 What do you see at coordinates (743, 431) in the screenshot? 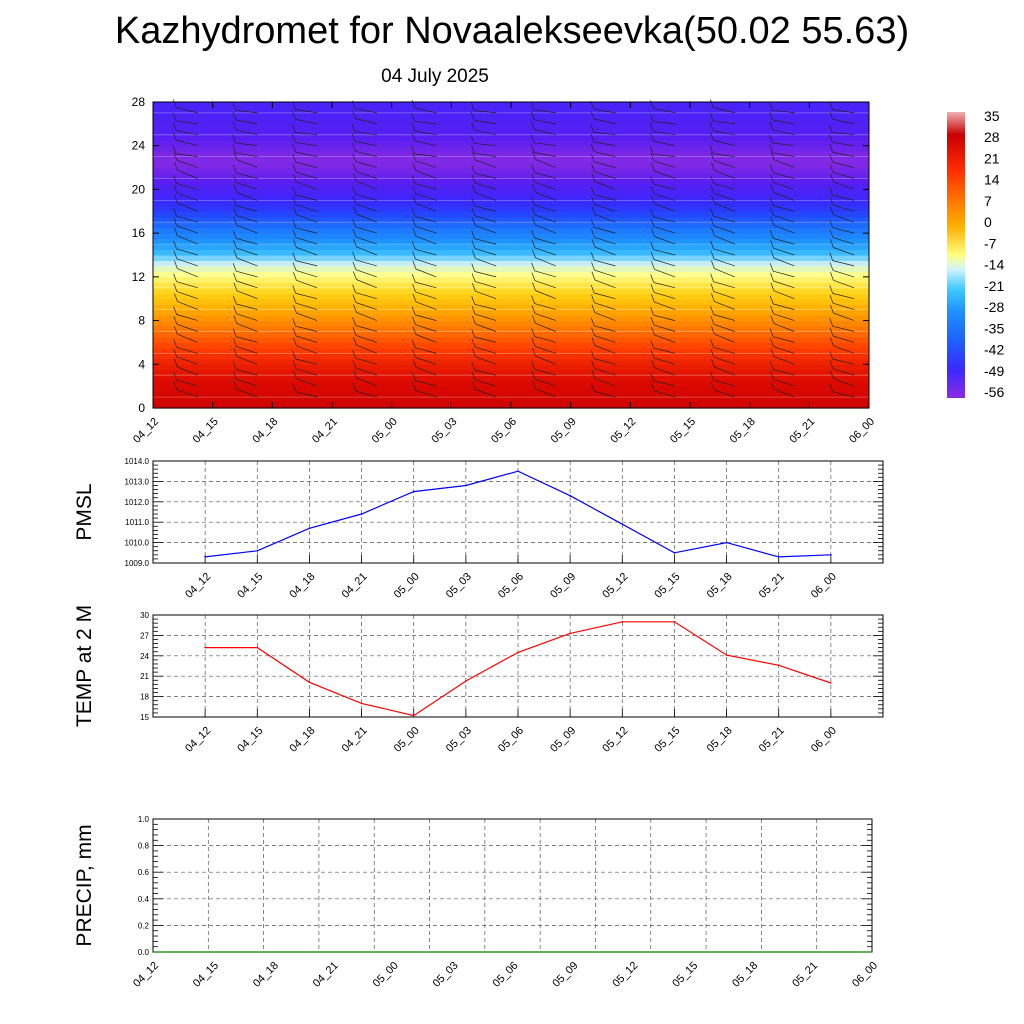
I see `x-tick-label: 05_18` at bounding box center [743, 431].